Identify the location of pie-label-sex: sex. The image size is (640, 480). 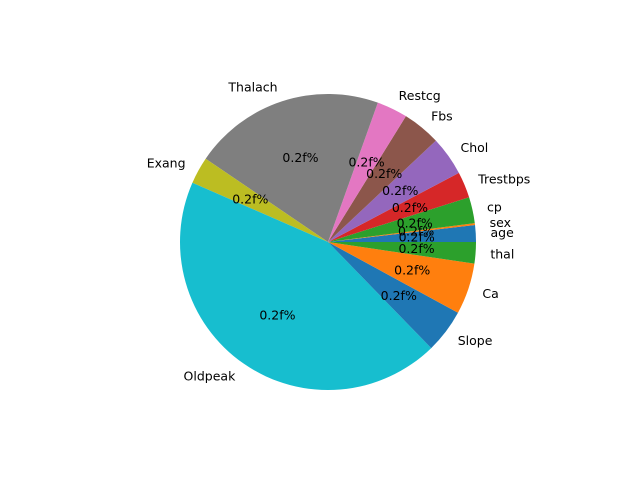
(500, 222).